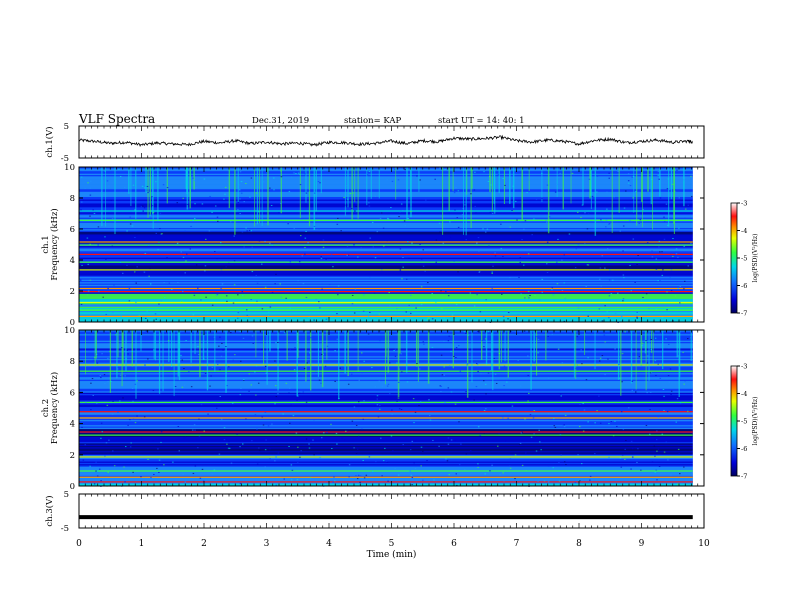 This screenshot has width=792, height=612. What do you see at coordinates (744, 422) in the screenshot?
I see `colorbar-tick-label: -5` at bounding box center [744, 422].